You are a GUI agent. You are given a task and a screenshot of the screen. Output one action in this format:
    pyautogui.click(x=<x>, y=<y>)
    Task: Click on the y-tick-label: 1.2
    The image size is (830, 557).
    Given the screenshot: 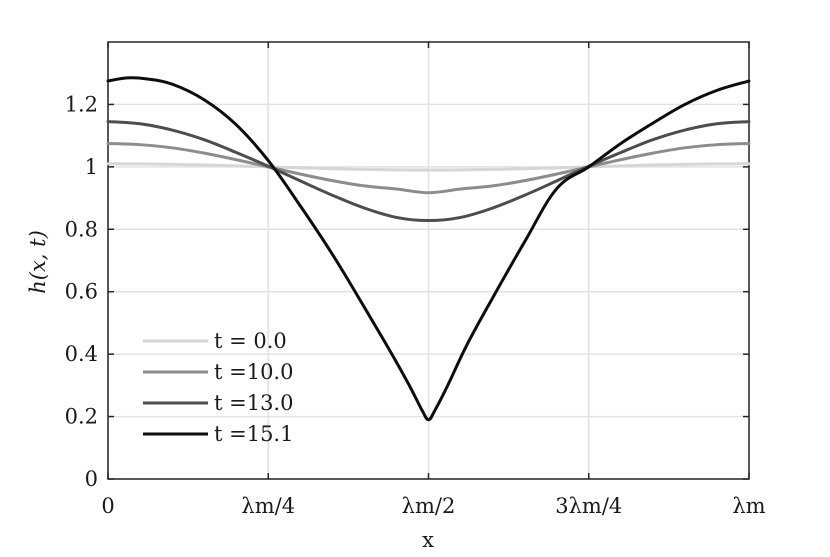 What is the action you would take?
    pyautogui.click(x=81, y=104)
    